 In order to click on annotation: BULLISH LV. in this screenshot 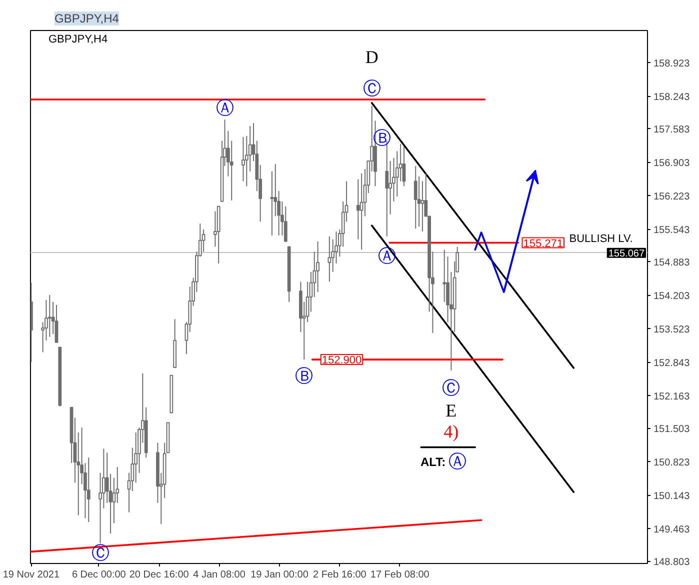, I will do `click(601, 238)`.